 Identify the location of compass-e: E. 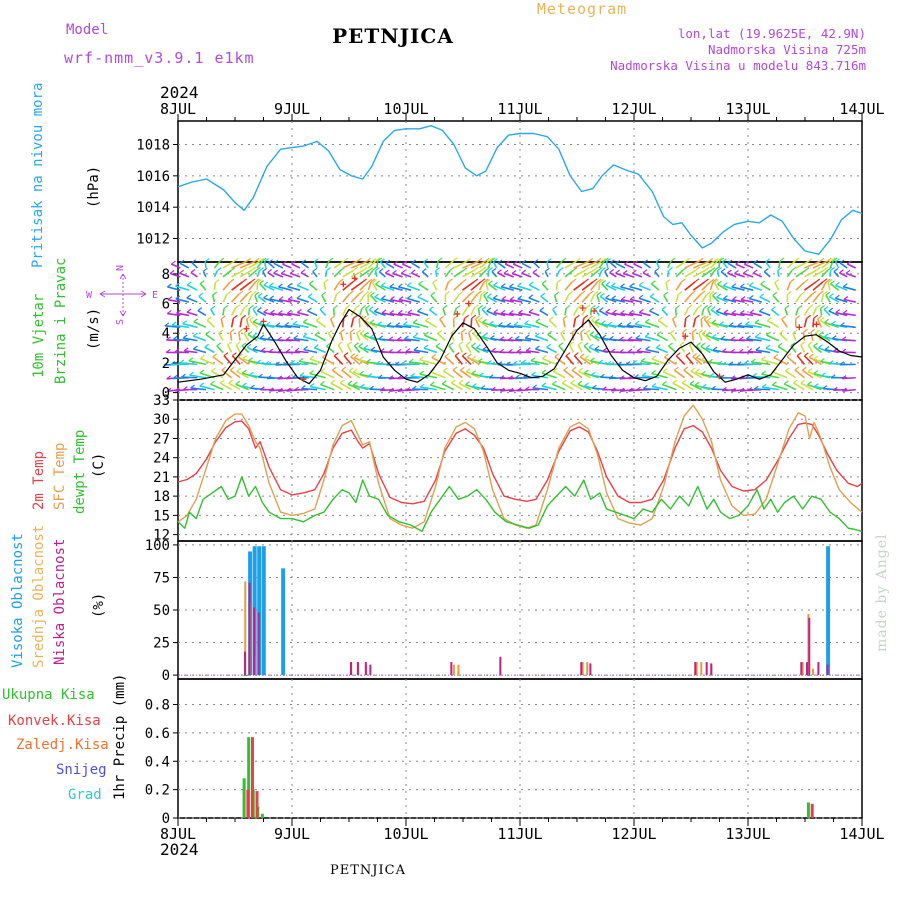
(155, 295).